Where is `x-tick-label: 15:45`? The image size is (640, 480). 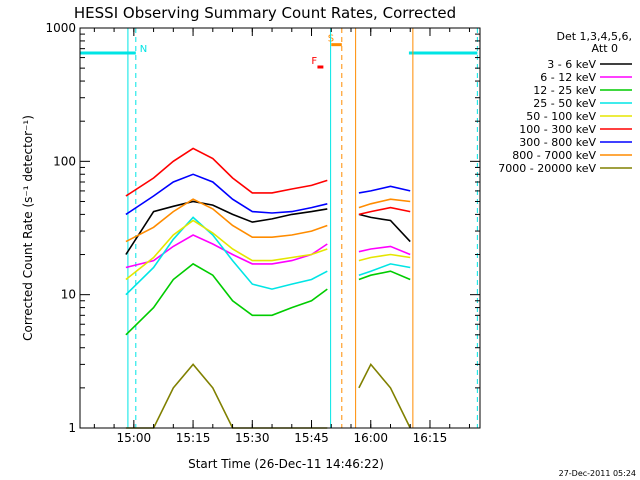
x-tick-label: 15:45 is located at coordinates (311, 438).